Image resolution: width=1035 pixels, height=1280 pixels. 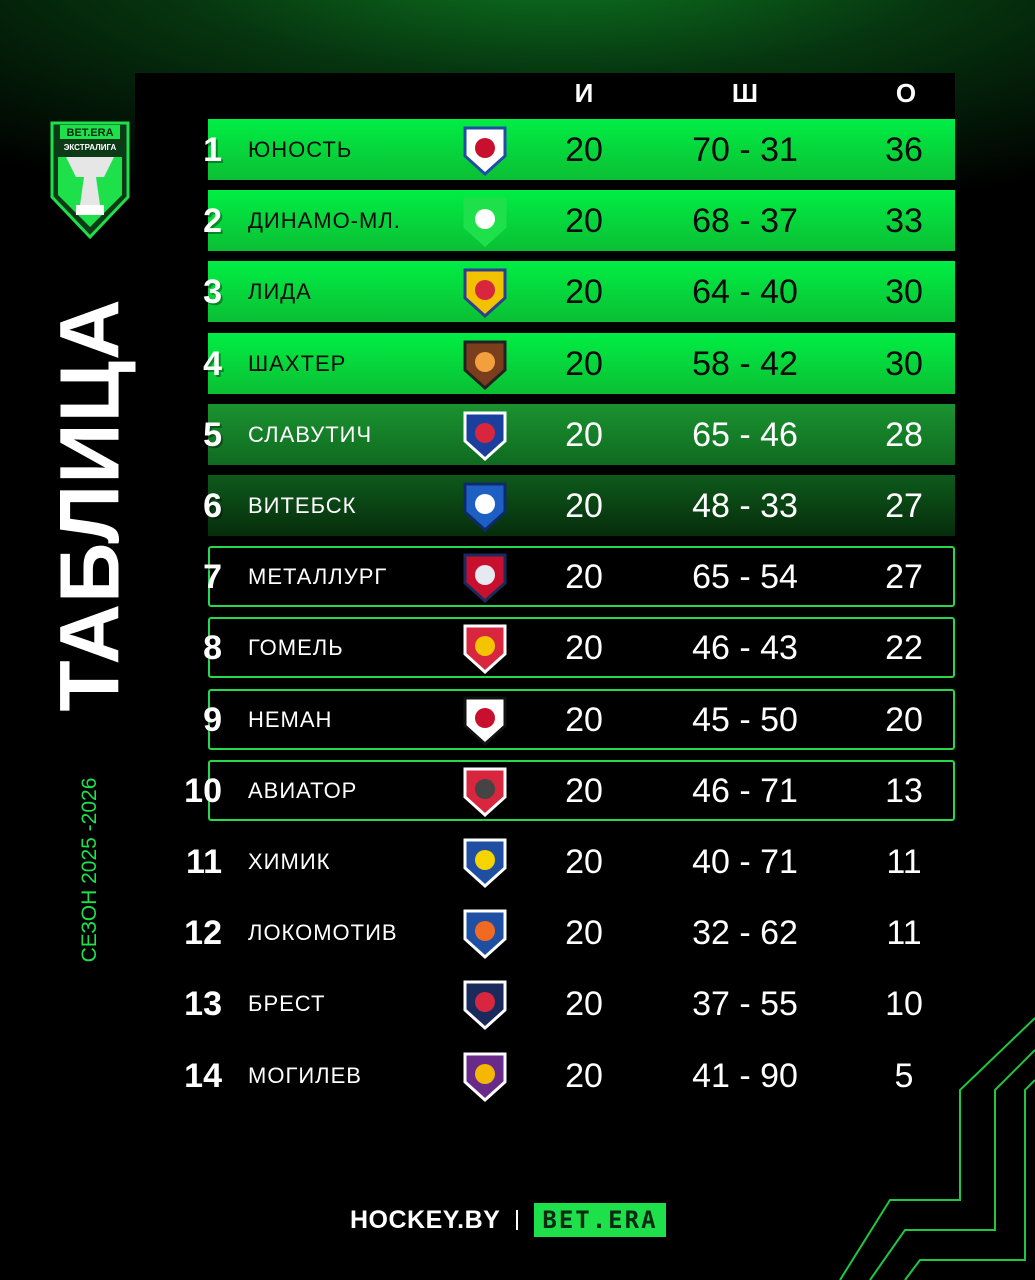 What do you see at coordinates (485, 222) in the screenshot?
I see `dinamo-ml-logo-icon` at bounding box center [485, 222].